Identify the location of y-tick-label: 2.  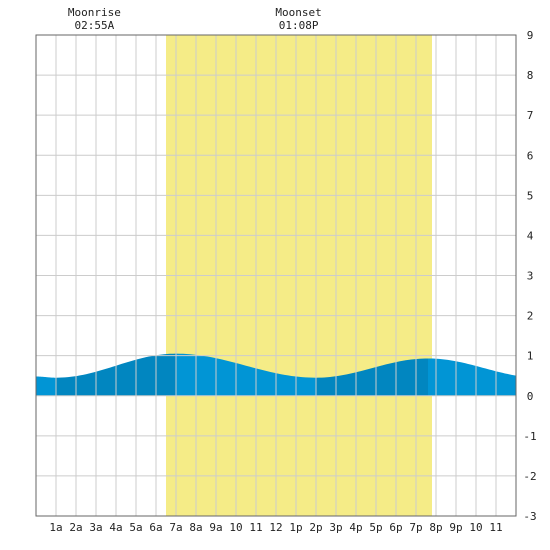
(530, 316).